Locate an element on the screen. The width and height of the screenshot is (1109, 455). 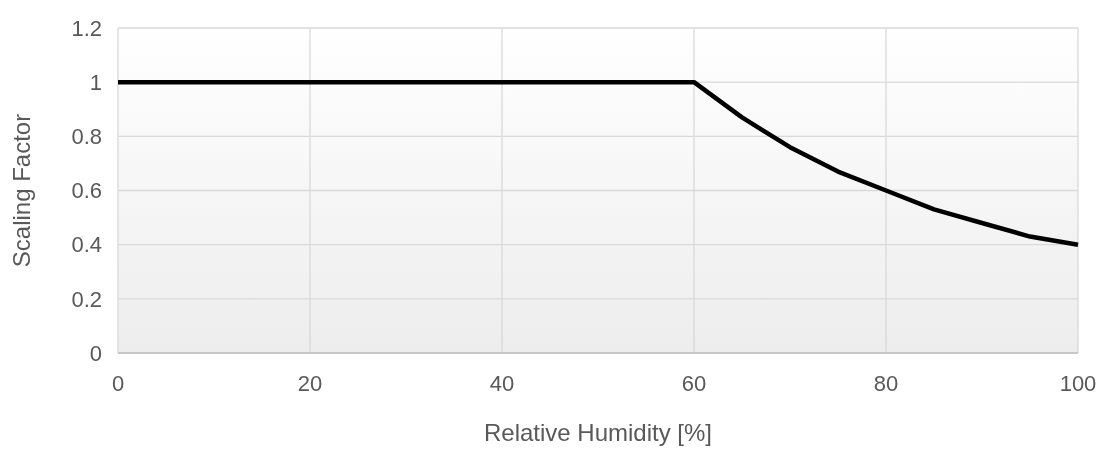
y-tick-label: 1 is located at coordinates (95, 82).